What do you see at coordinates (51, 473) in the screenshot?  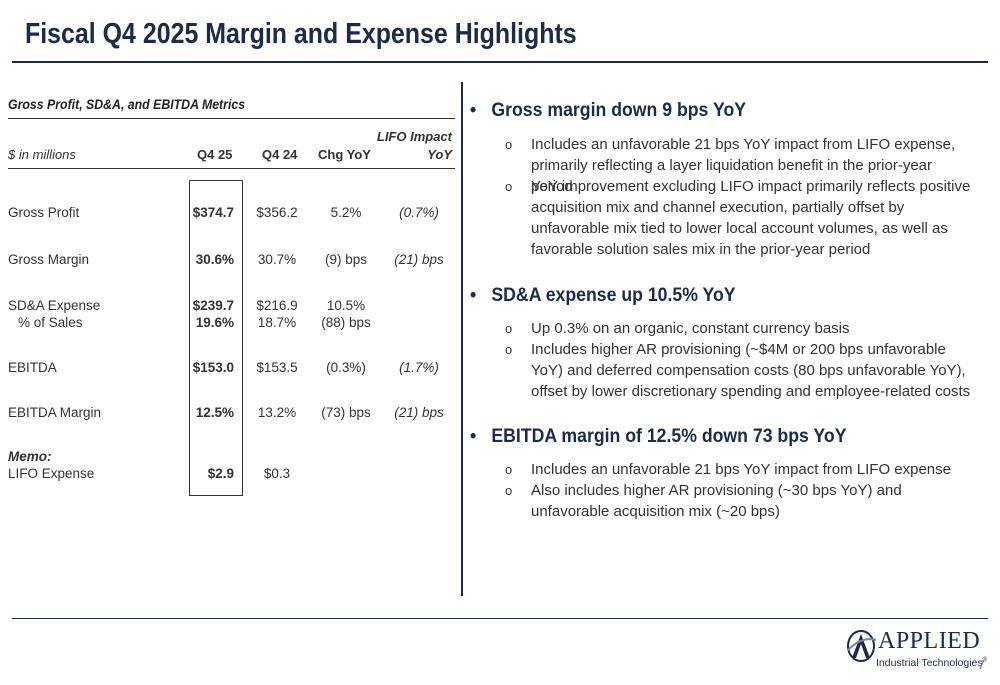 I see `row-label: LIFO Expense` at bounding box center [51, 473].